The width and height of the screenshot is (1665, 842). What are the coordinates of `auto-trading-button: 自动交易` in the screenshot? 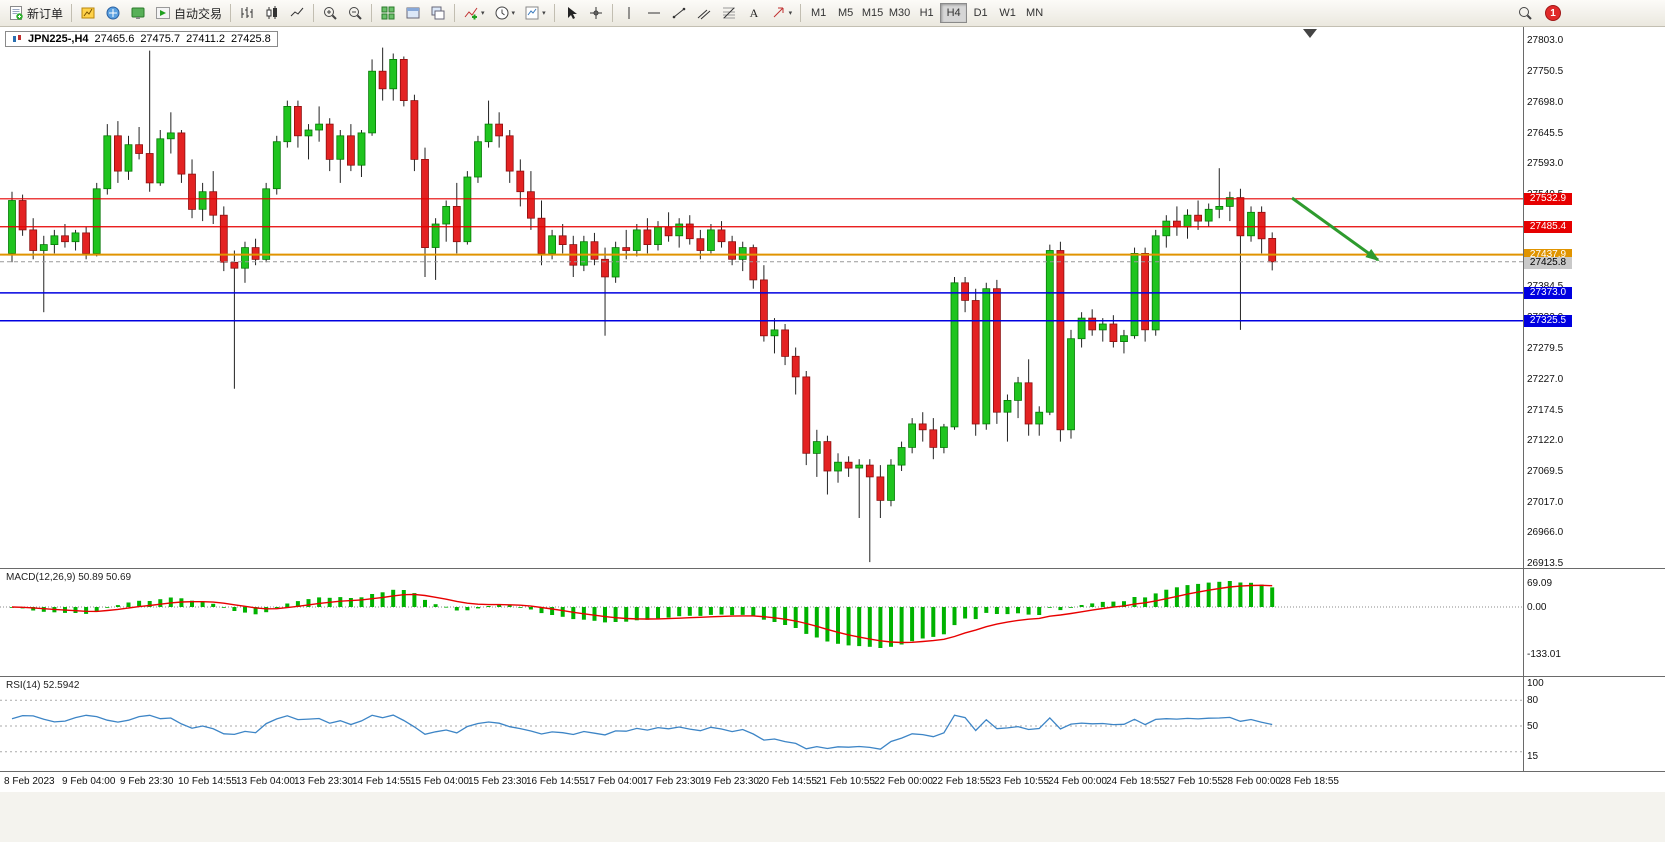 It's located at (188, 13).